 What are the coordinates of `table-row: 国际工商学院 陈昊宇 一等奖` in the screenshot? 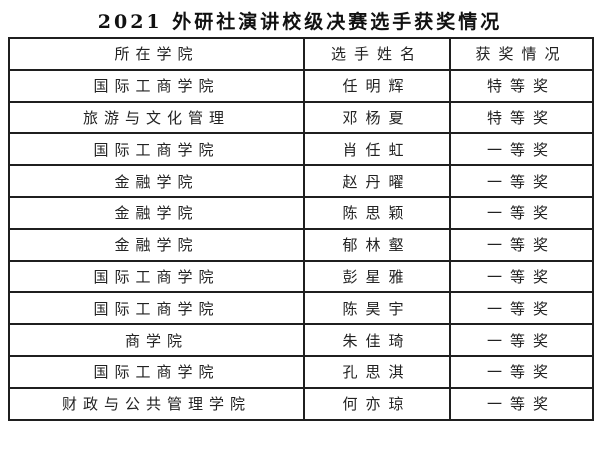 It's located at (301, 308).